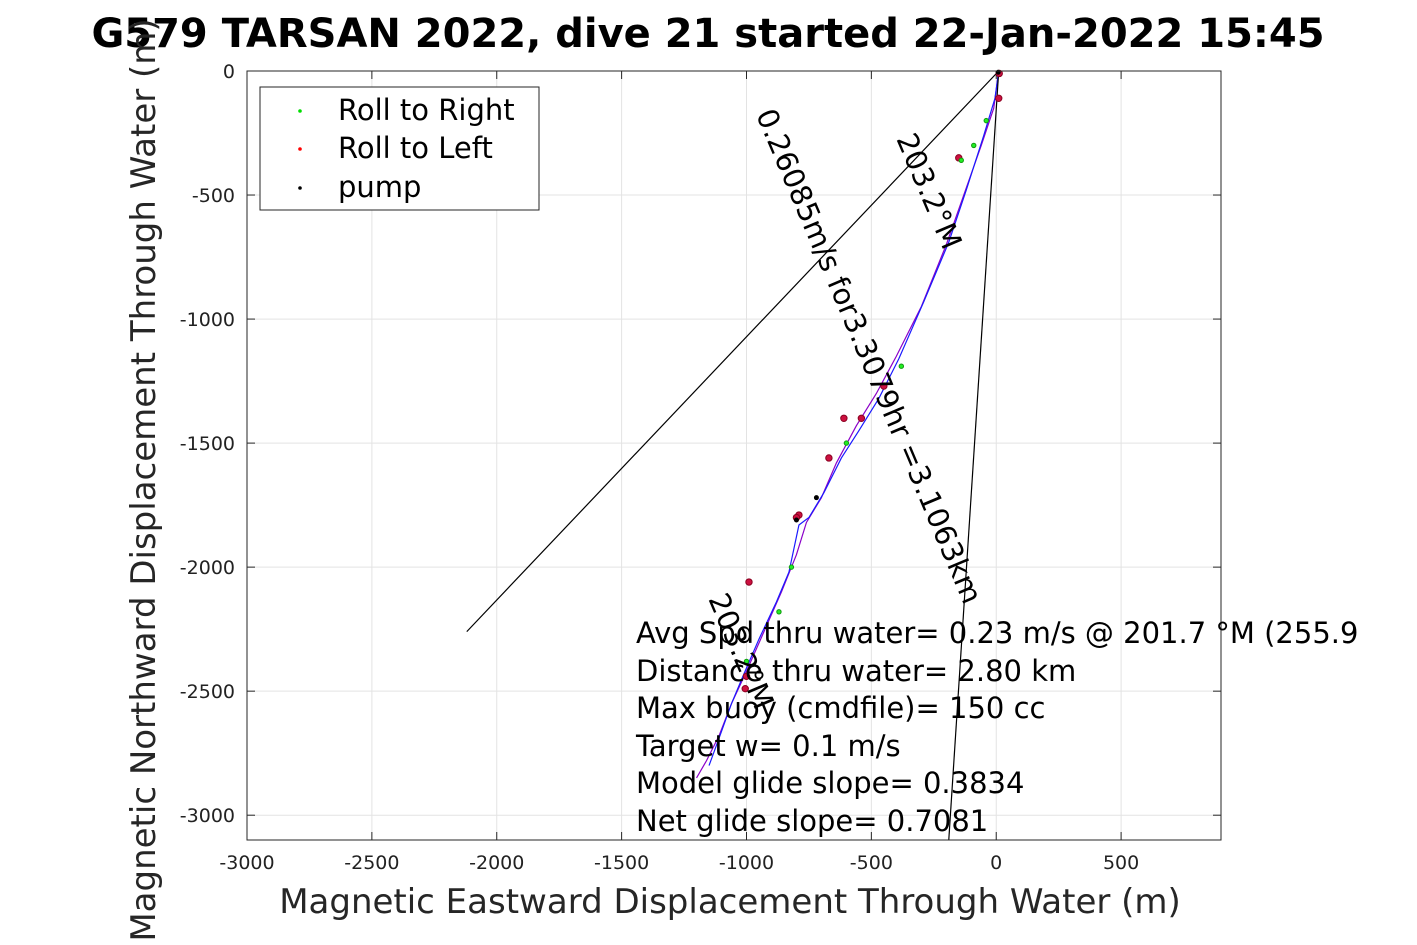 Image resolution: width=1417 pixels, height=945 pixels. What do you see at coordinates (856, 671) in the screenshot?
I see `info-line: Distance thru water= 2.80 km` at bounding box center [856, 671].